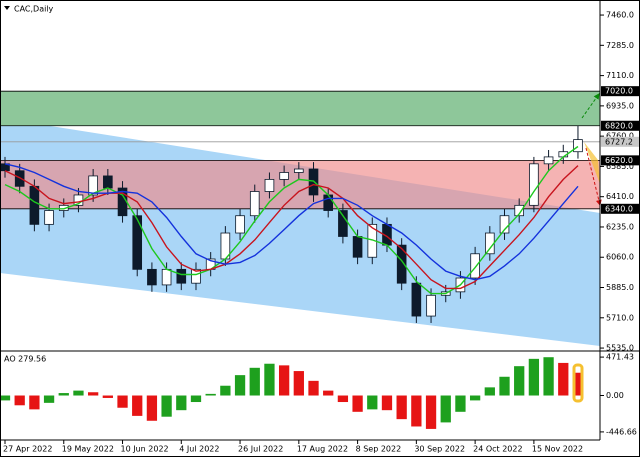 This screenshot has height=457, width=640. Describe the element at coordinates (620, 166) in the screenshot. I see `y-tick-label: 6585.0` at that location.